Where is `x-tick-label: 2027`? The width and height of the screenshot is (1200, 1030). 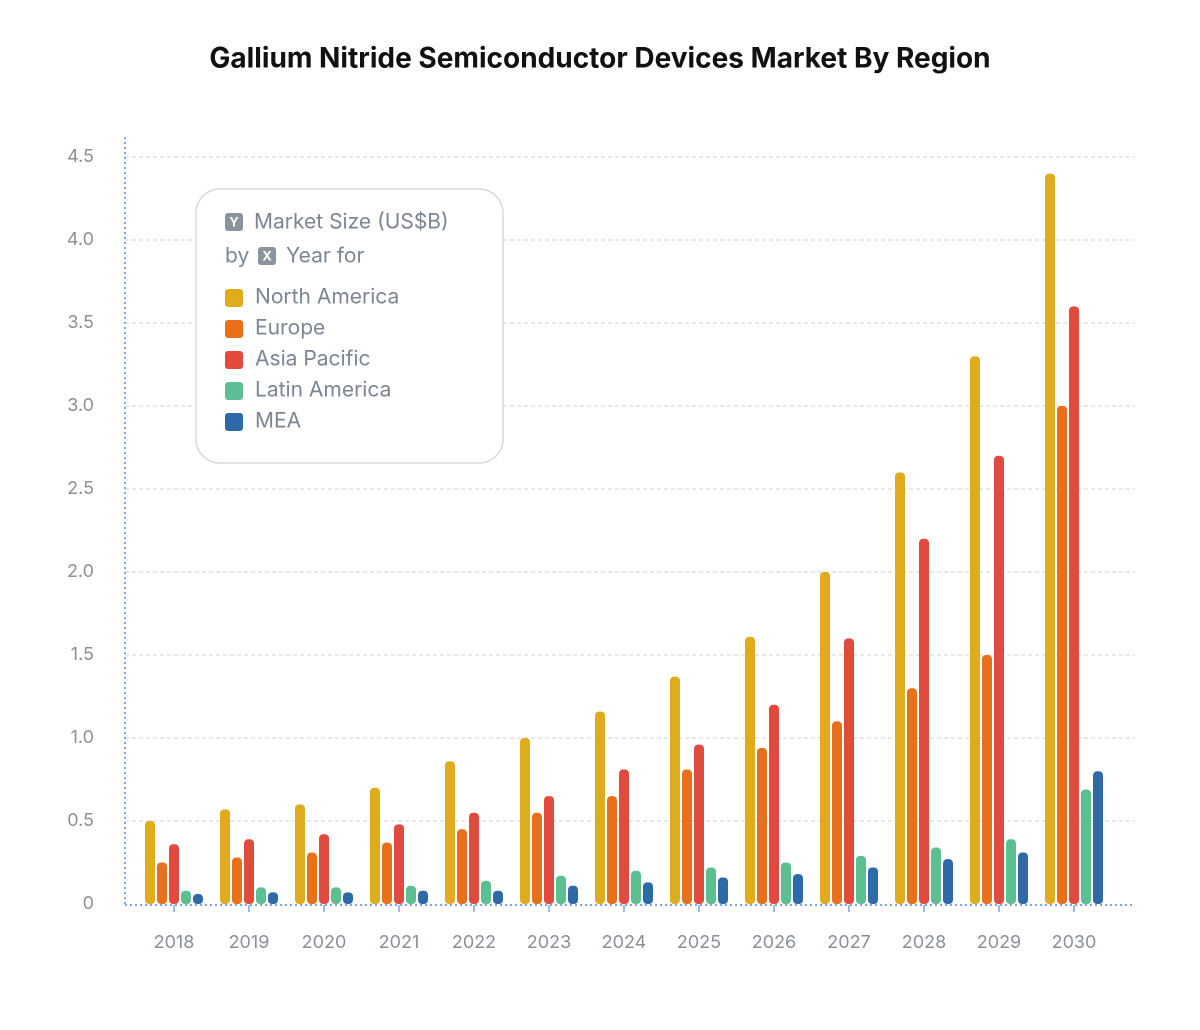
x-tick-label: 2027 is located at coordinates (849, 942).